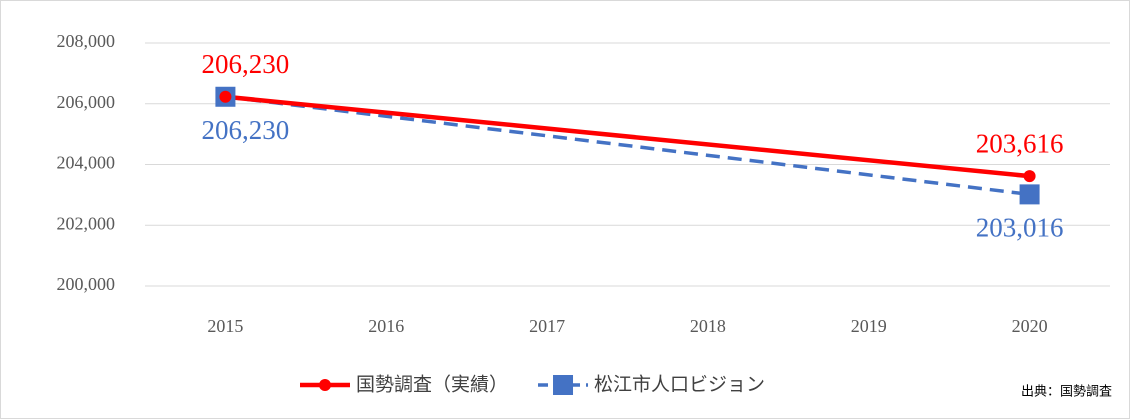 This screenshot has width=1130, height=419. Describe the element at coordinates (86, 41) in the screenshot. I see `y-tick-label: 208,000` at that location.